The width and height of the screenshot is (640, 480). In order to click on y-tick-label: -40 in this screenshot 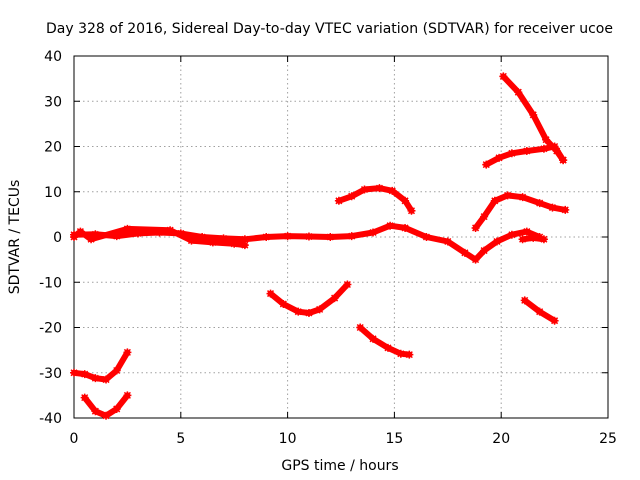, I will do `click(50, 419)`.